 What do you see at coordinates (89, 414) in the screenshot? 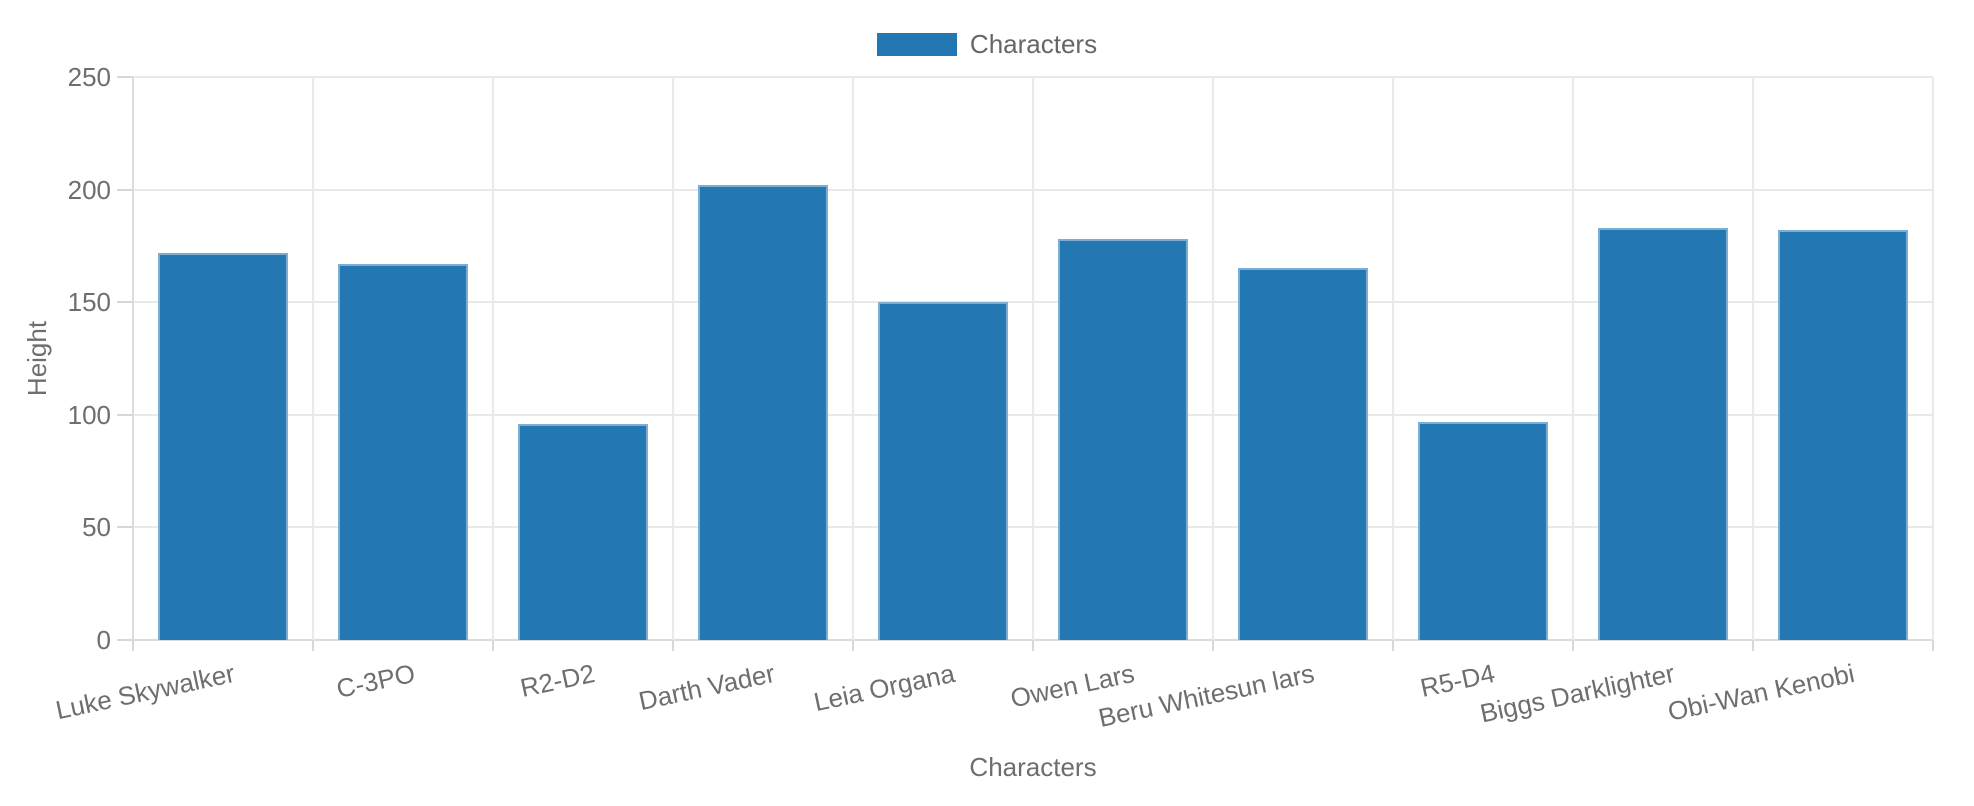
I see `y-tick-label-100: 100` at bounding box center [89, 414].